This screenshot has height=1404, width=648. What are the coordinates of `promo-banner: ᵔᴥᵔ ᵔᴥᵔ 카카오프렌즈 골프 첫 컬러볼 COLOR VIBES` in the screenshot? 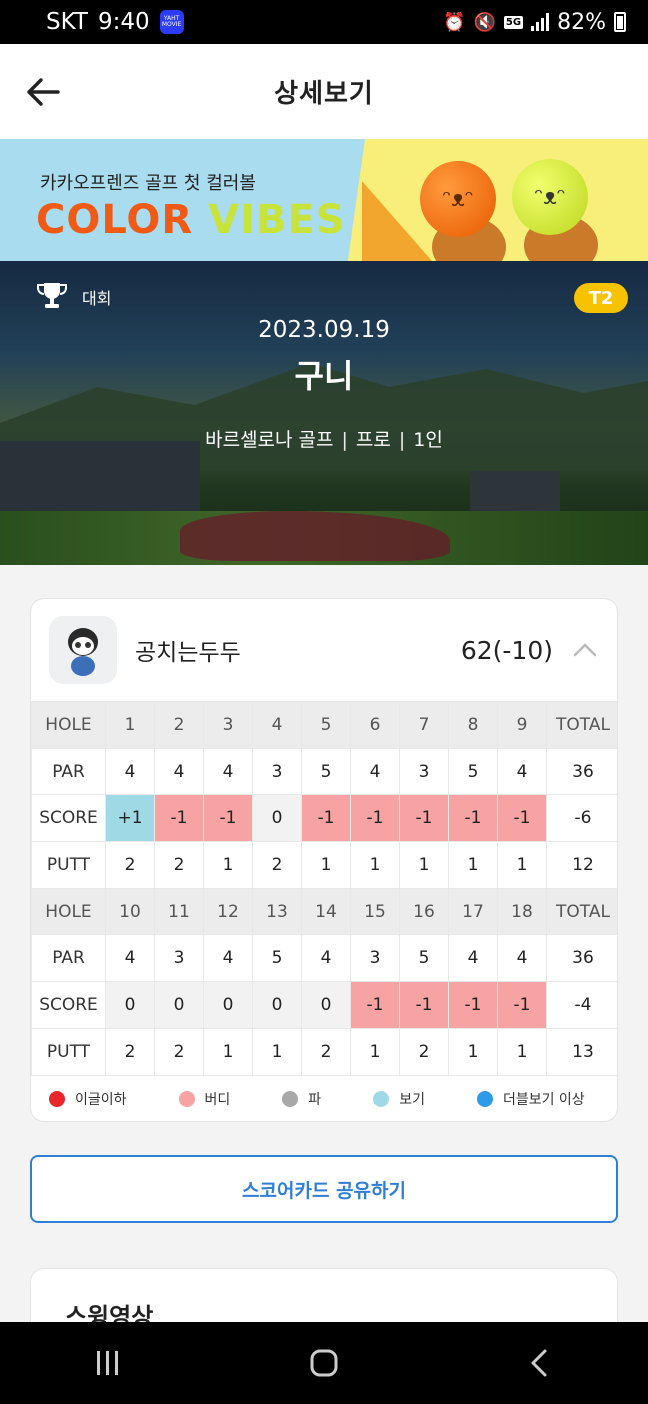 It's located at (324, 200).